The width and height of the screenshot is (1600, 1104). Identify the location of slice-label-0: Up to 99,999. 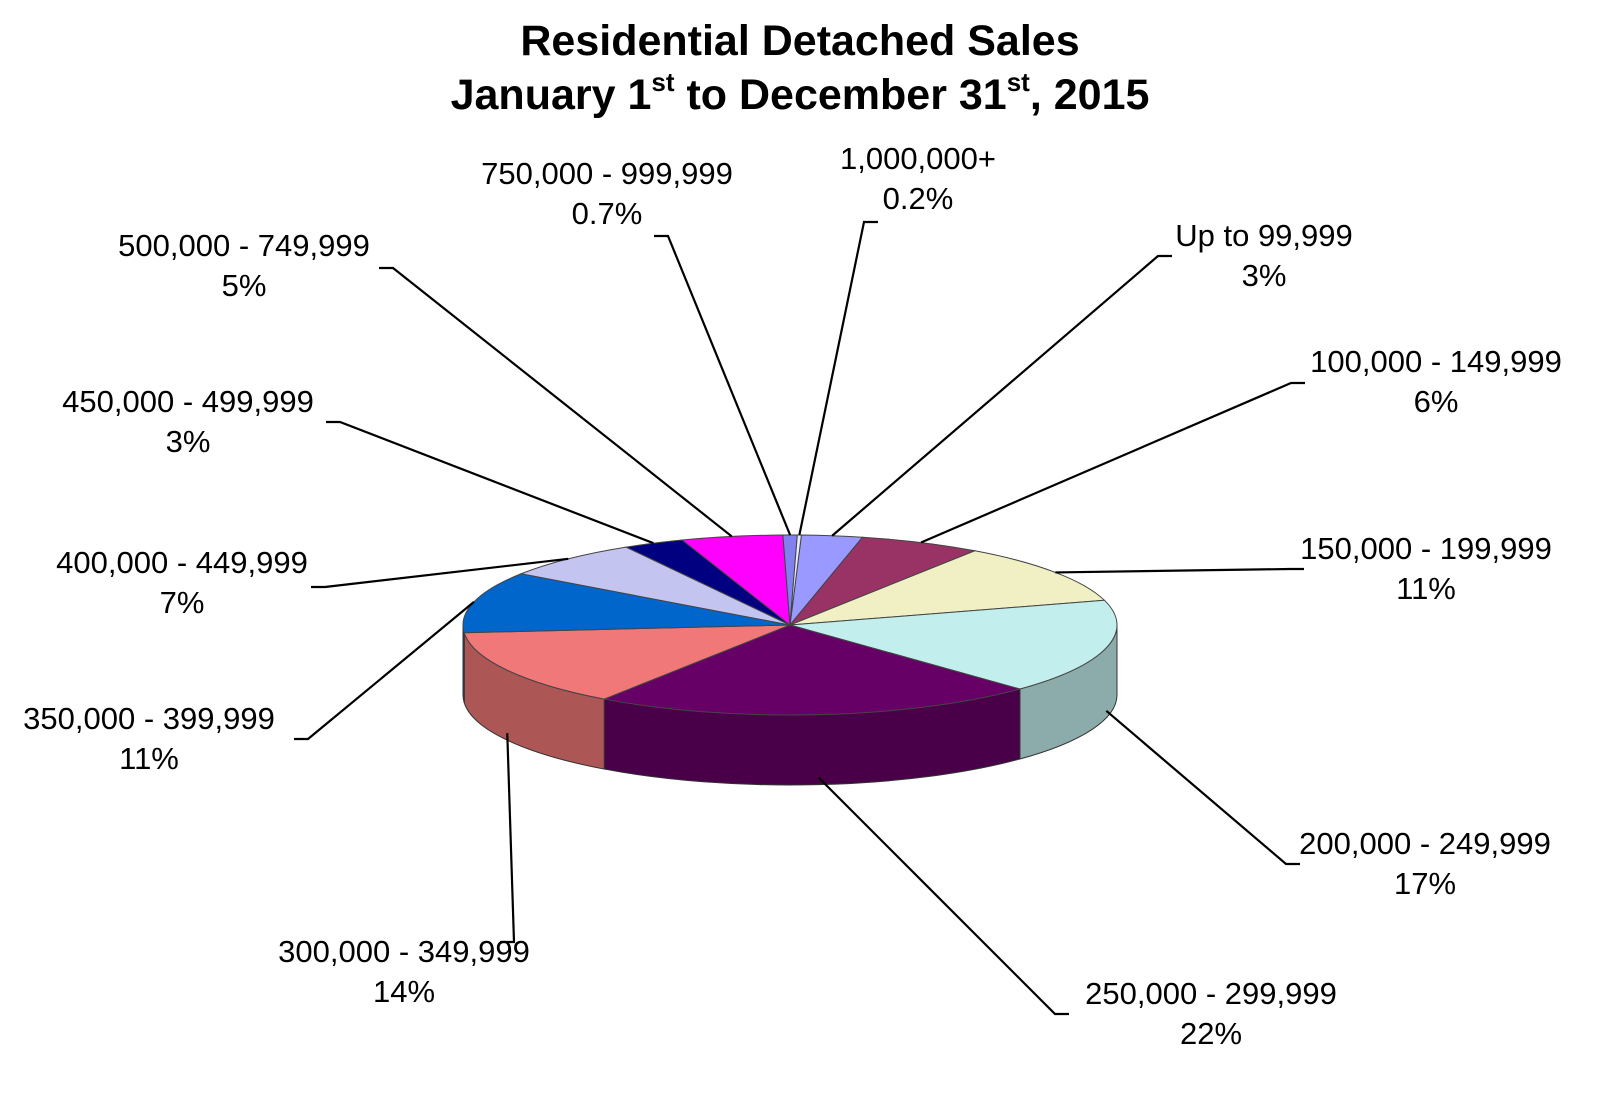
(1264, 235).